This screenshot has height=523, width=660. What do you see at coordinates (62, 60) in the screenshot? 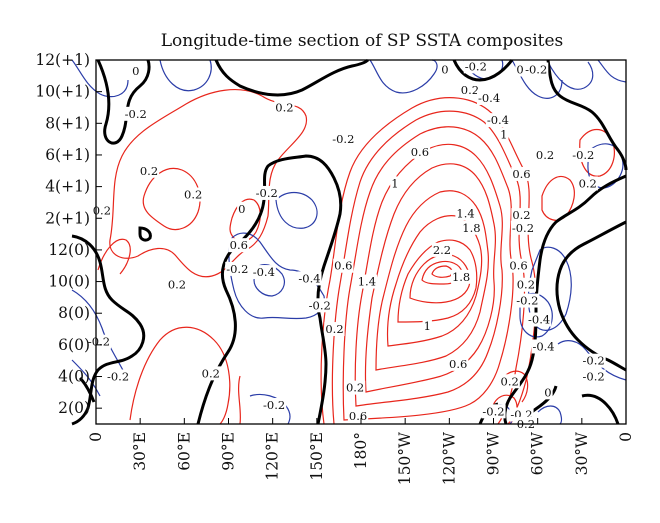
I see `y-tick-label: 12(+1)` at bounding box center [62, 60].